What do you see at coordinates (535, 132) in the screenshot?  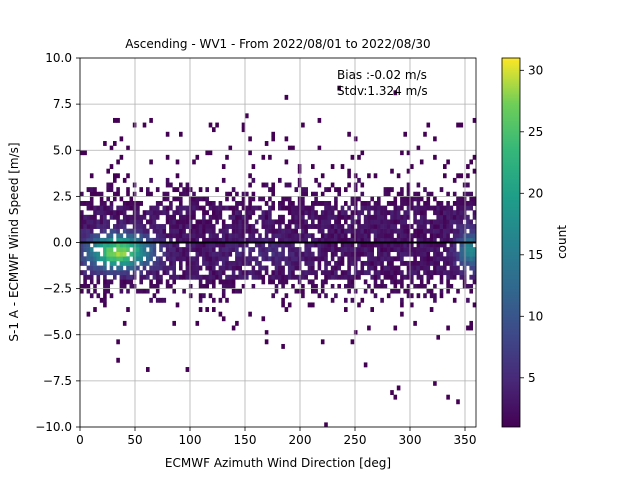 I see `colorbar-tick-label: 25` at bounding box center [535, 132].